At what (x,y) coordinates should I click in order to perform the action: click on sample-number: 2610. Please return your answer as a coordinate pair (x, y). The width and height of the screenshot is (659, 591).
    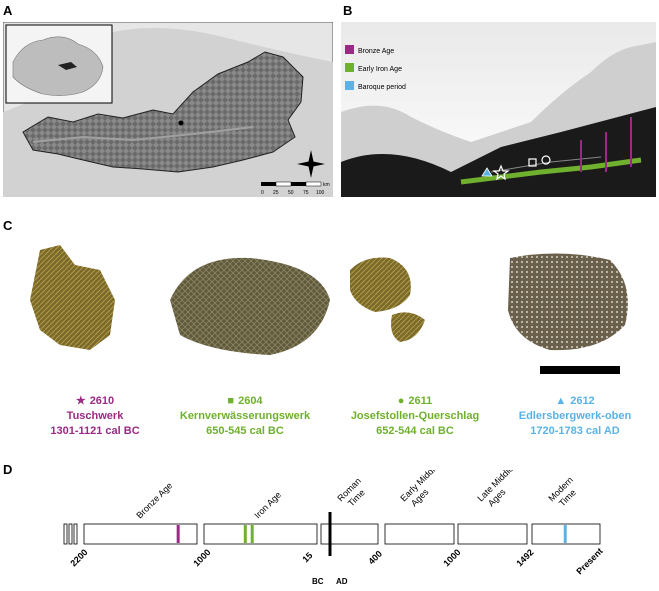
    Looking at the image, I should click on (102, 401).